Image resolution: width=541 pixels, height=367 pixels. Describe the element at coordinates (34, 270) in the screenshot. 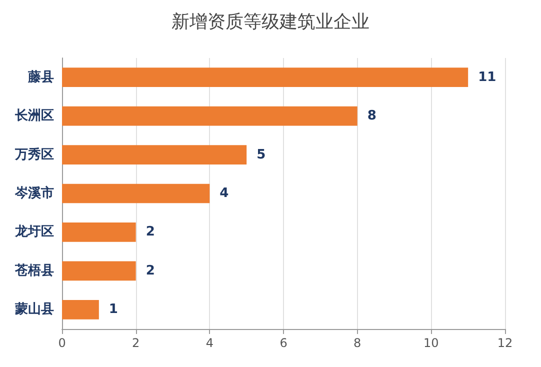

I see `y-tick-label: 苍梧县` at that location.